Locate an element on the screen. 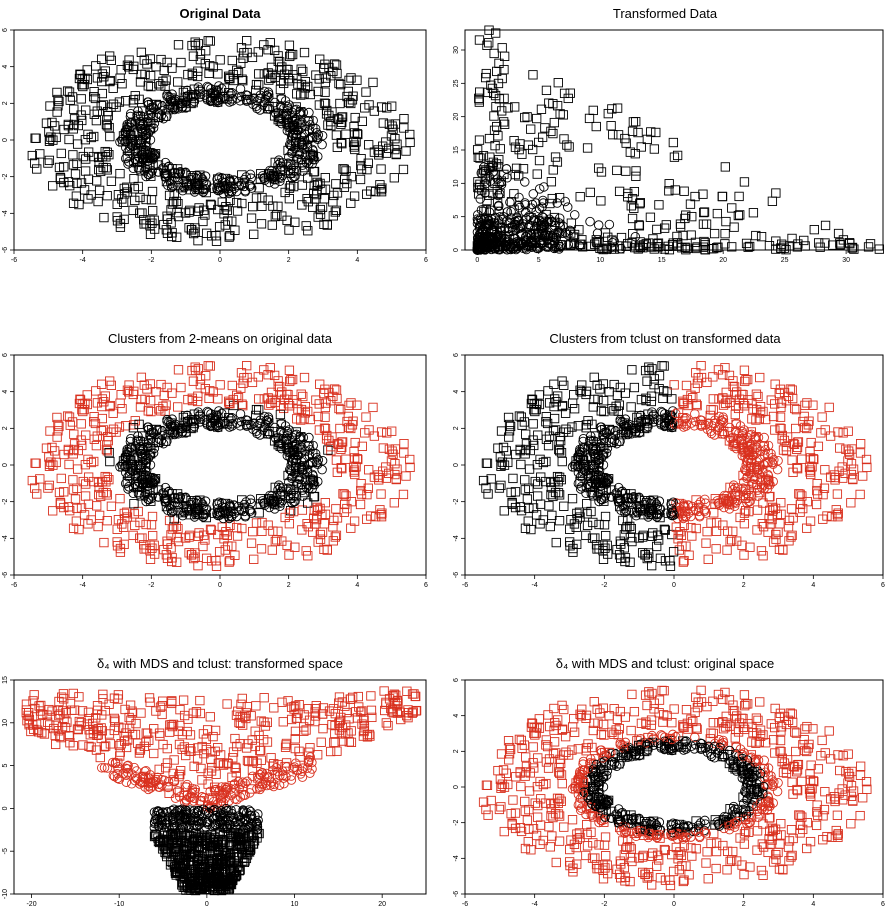  y-tick-label: -6 is located at coordinates (5, 575).